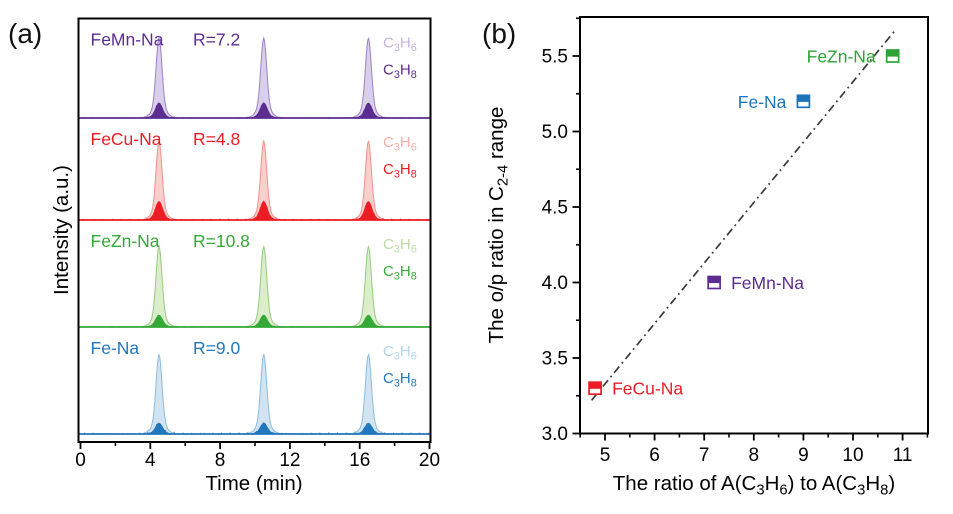 This screenshot has width=953, height=514. I want to click on trace-FeZn-Na: FeZn-Na R=10.8 C3H6 C3H8, so click(254, 279).